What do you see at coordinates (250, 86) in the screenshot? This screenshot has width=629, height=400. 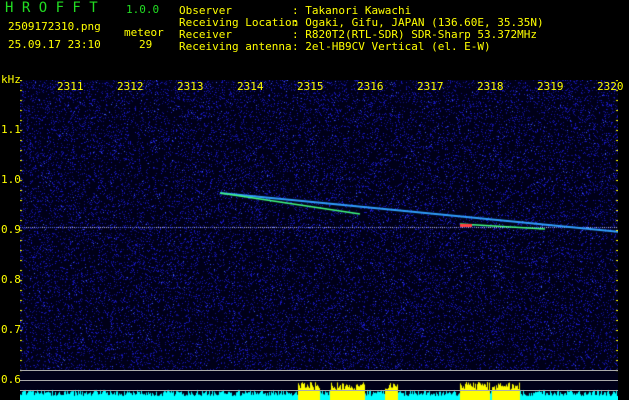 I see `x-tick-label: 2314` at bounding box center [250, 86].